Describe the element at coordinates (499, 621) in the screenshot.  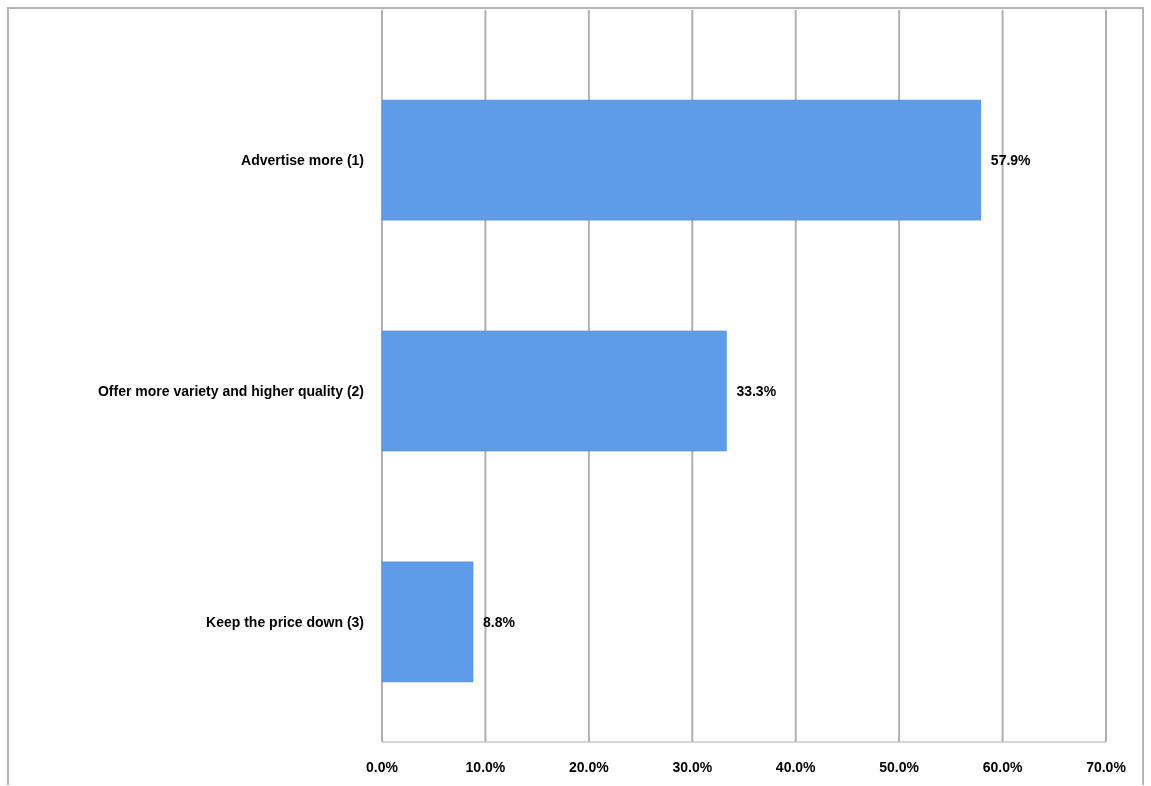
I see `data-label: 8.8%` at that location.